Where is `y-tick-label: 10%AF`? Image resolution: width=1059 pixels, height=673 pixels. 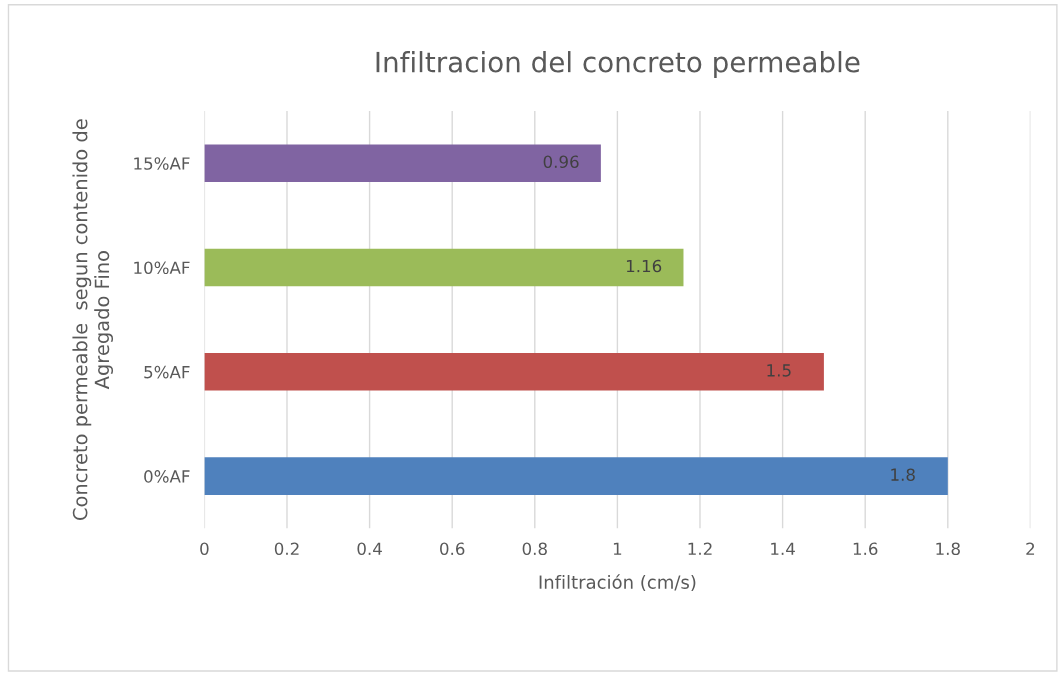
y-tick-label: 10%AF is located at coordinates (162, 268).